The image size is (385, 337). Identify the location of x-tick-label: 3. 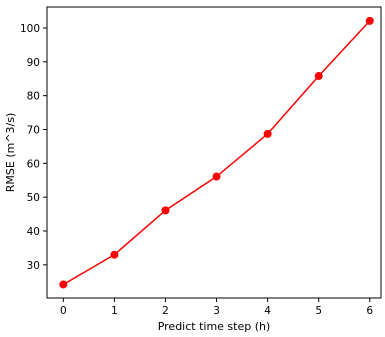
(216, 311).